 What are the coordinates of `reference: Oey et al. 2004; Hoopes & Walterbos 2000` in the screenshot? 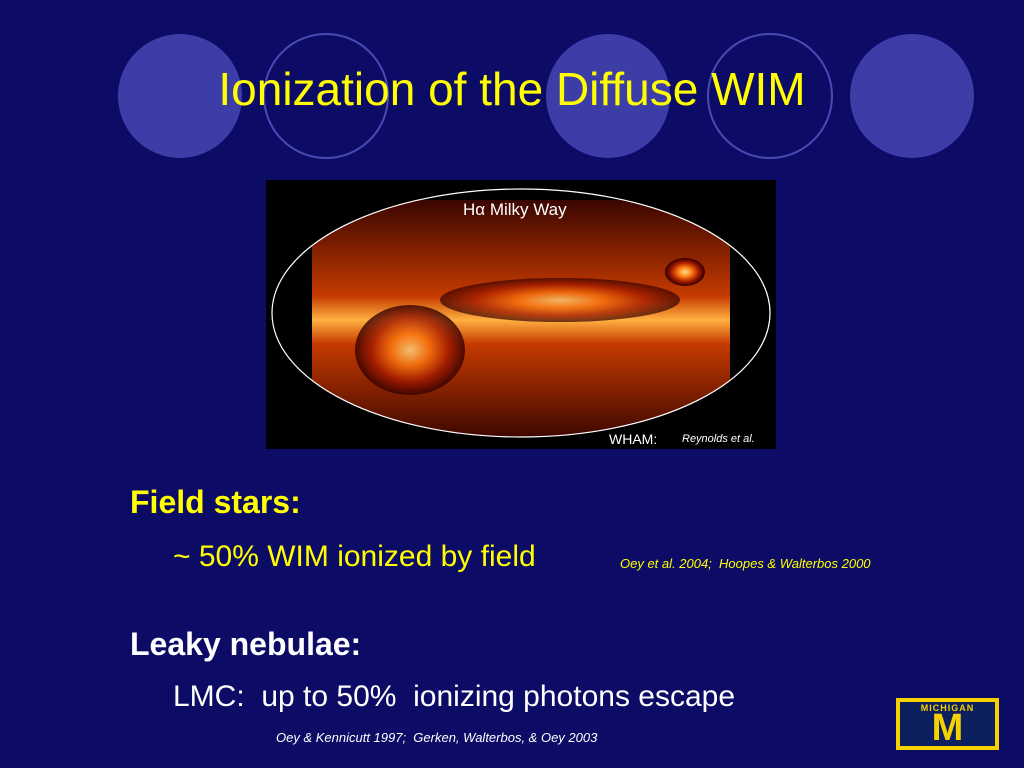 It's located at (745, 563).